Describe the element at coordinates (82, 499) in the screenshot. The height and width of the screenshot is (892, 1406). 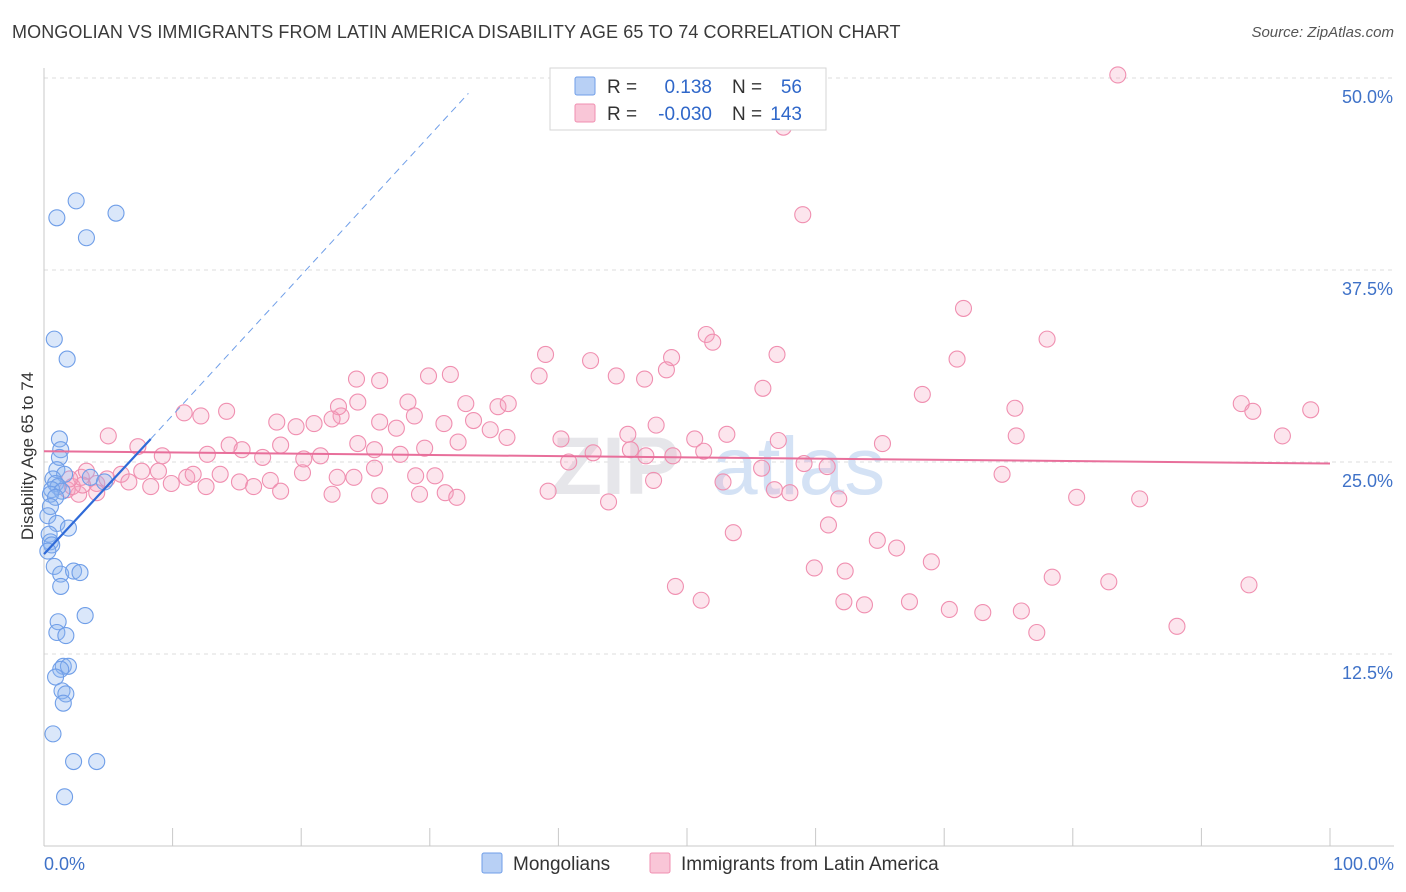
I see `series-mongolians-points` at that location.